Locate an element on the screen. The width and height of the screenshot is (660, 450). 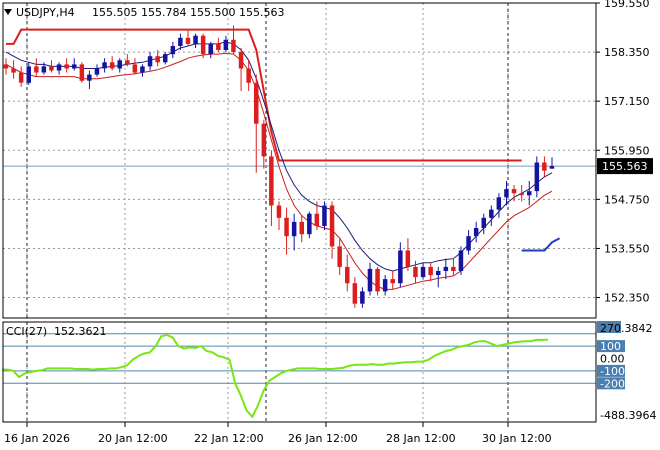
cci-current-value: 152.3621 is located at coordinates (80, 331).